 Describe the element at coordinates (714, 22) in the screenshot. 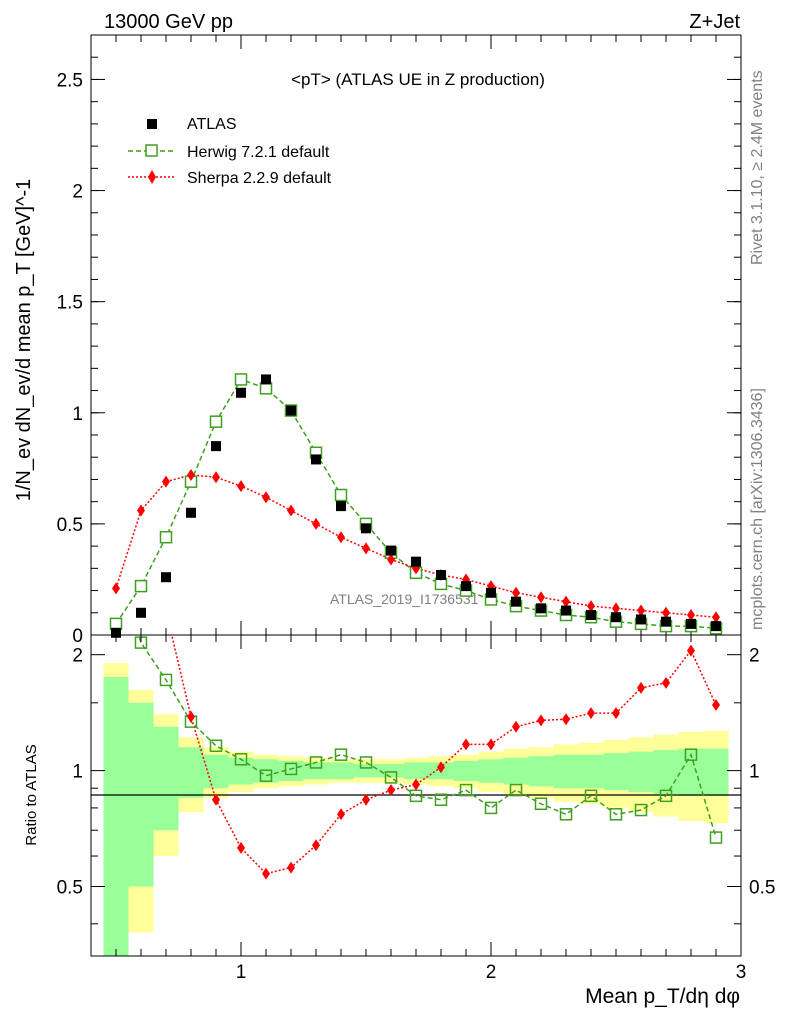

I see `header-process-label: Z+Jet` at that location.